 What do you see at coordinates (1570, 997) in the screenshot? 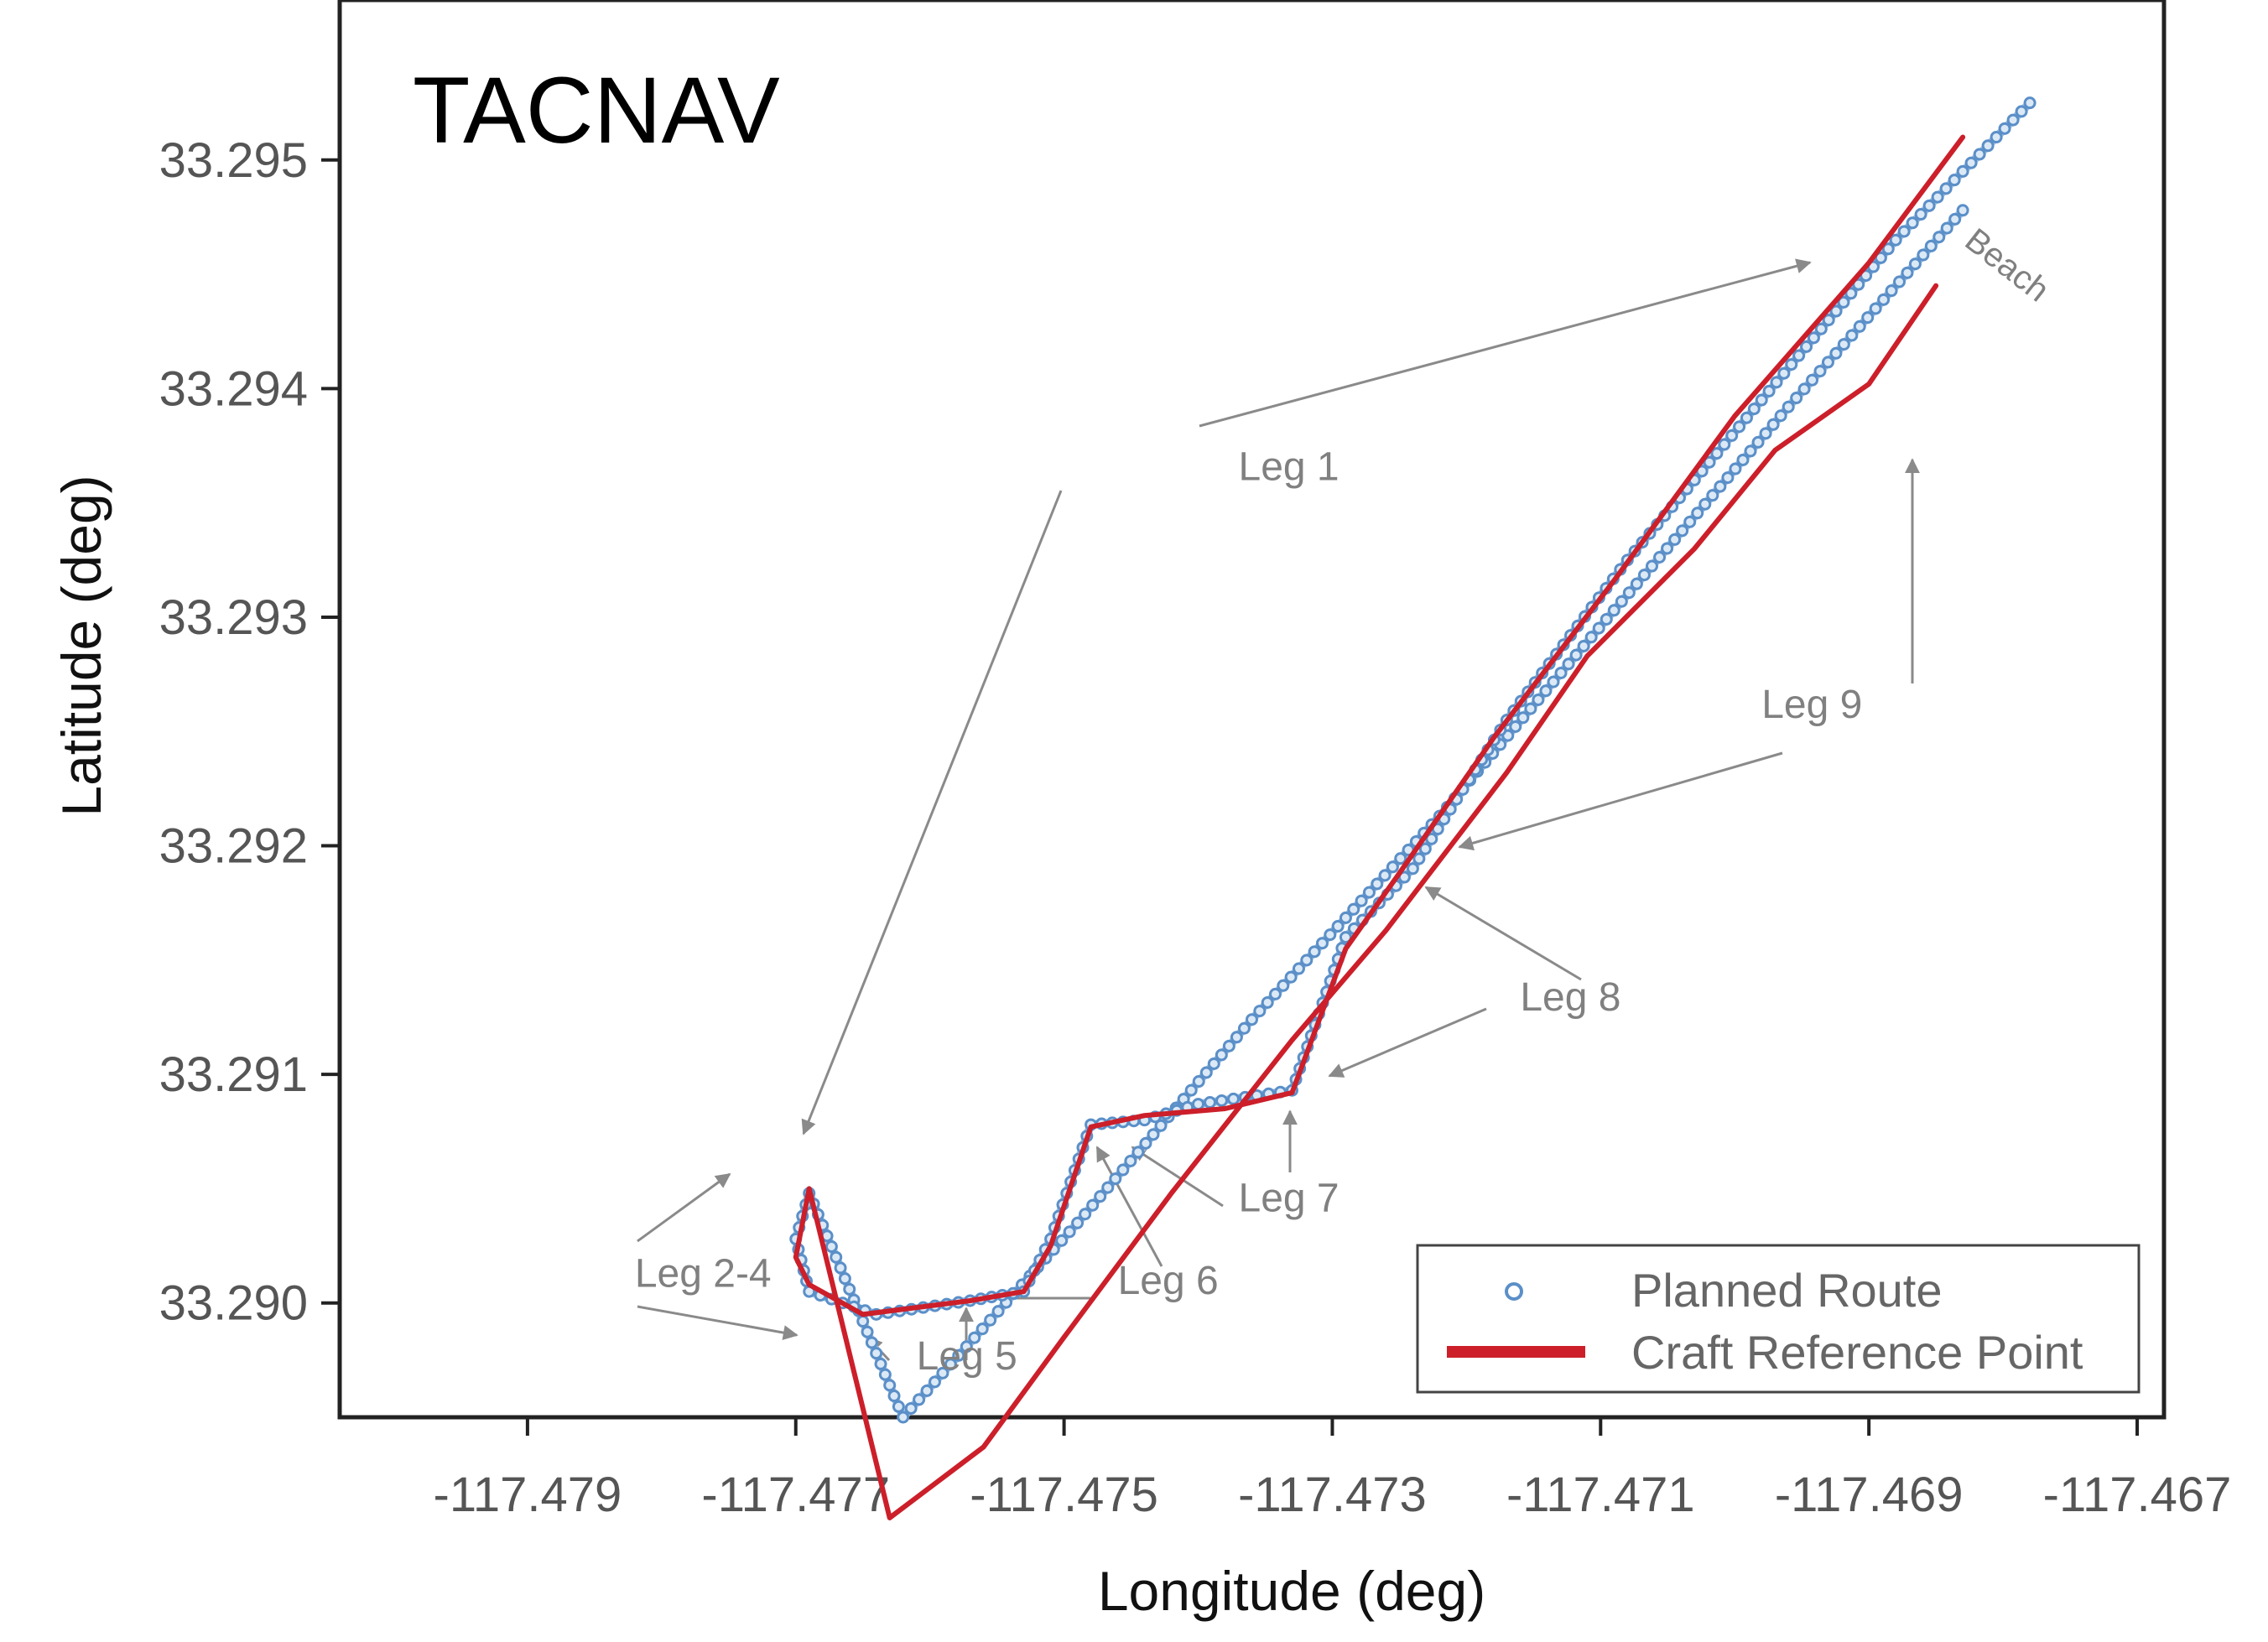
I see `annotation-label: Leg 8` at bounding box center [1570, 997].